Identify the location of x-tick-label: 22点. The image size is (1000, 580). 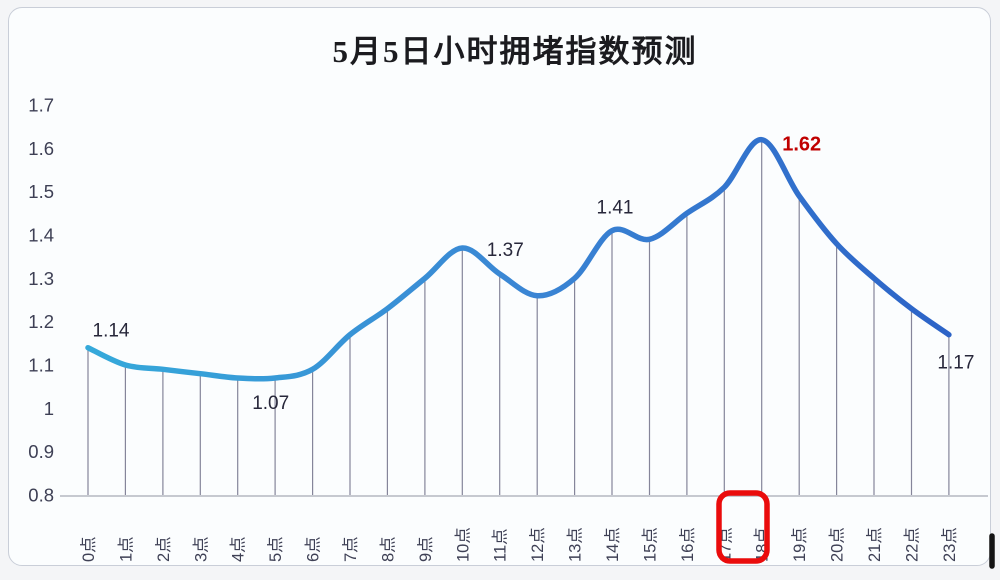
(912, 544).